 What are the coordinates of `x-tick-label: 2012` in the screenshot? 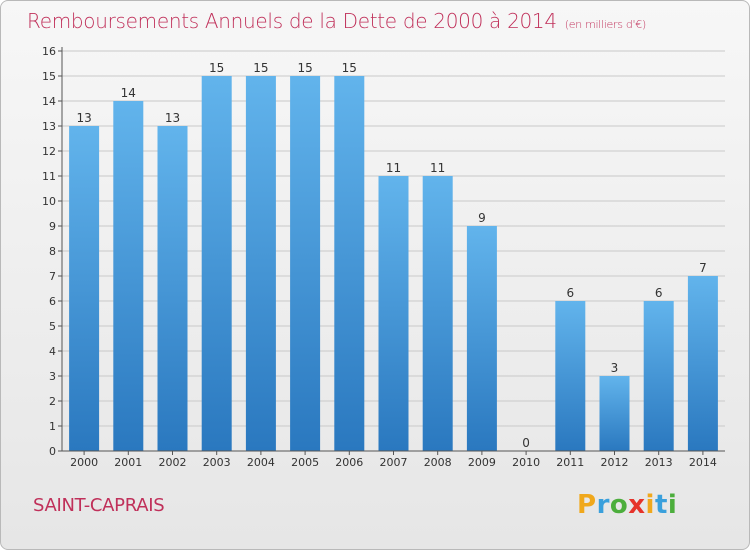 It's located at (615, 462).